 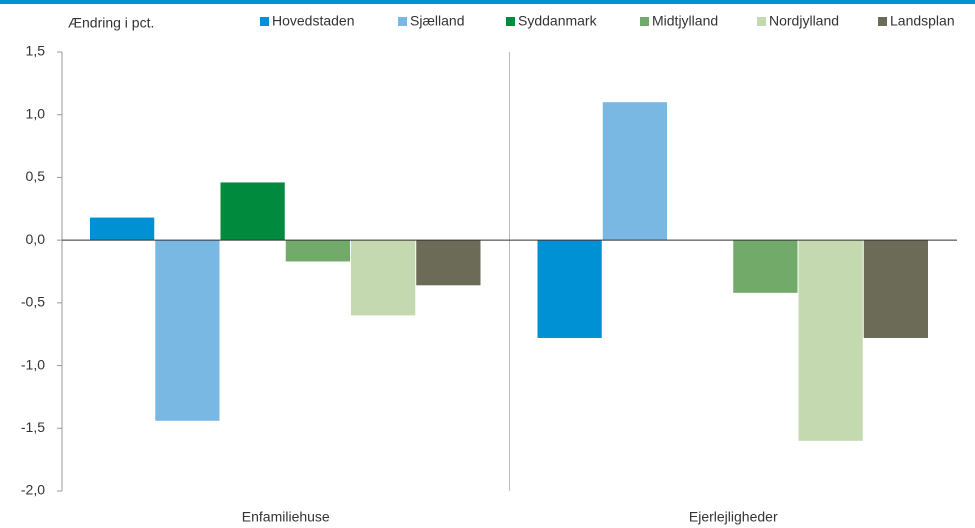 What do you see at coordinates (733, 517) in the screenshot?
I see `x-tick-label: Ejerlejligheder` at bounding box center [733, 517].